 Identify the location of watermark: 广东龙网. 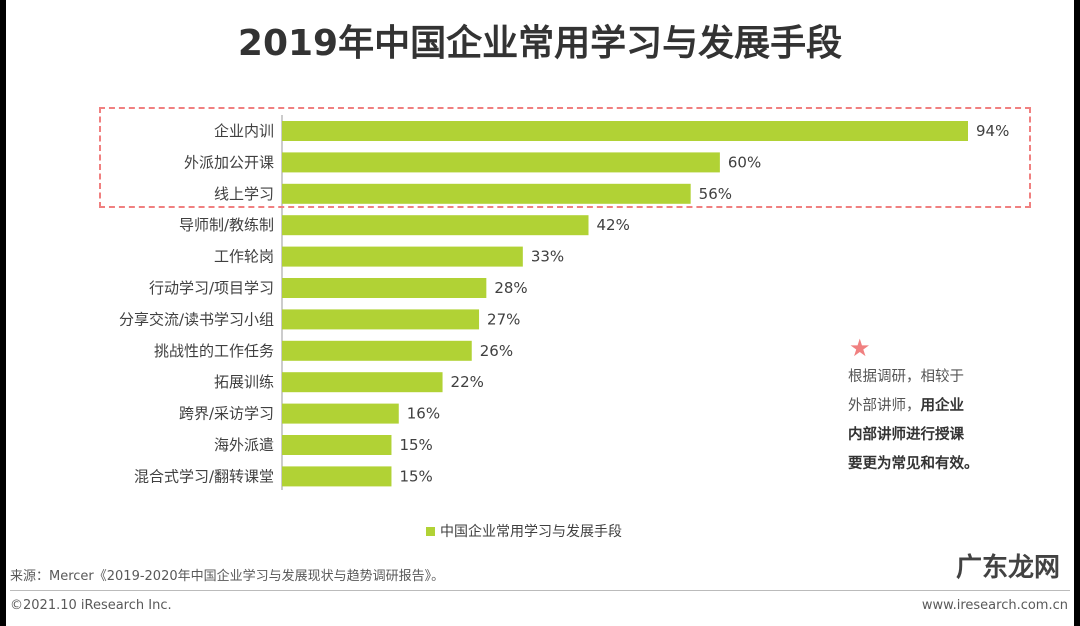
(1007, 568).